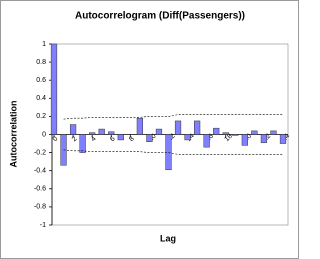 The height and width of the screenshot is (259, 320). Describe the element at coordinates (44, 44) in the screenshot. I see `y-tick-label: 1` at that location.